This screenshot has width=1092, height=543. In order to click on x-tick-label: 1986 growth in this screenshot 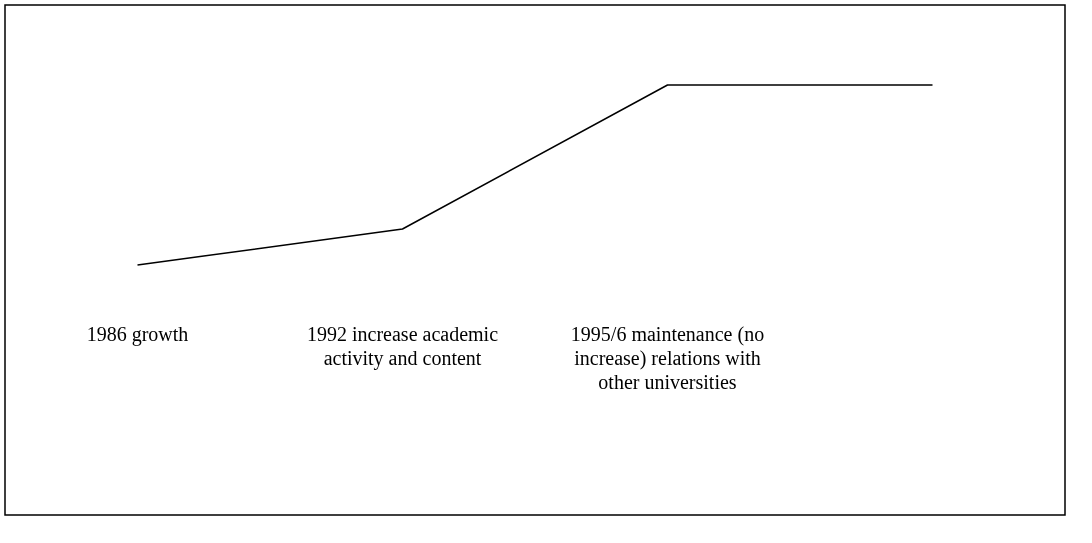, I will do `click(137, 334)`.